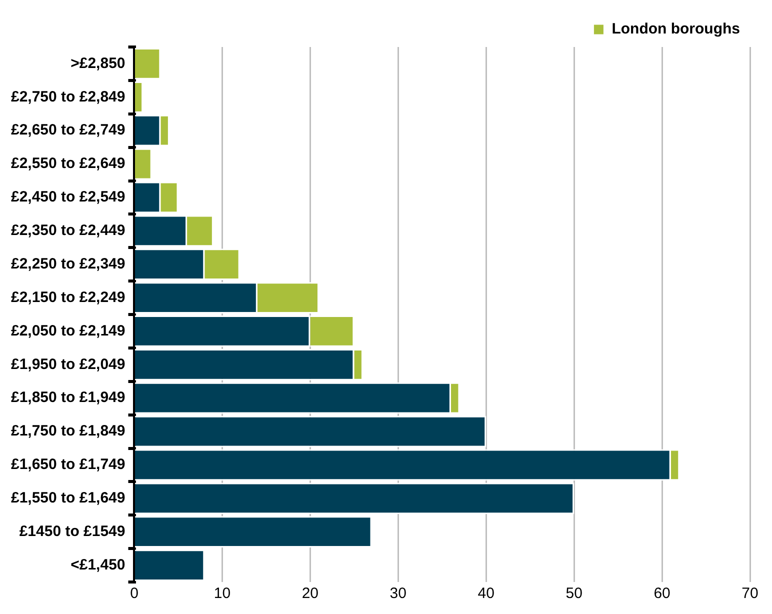 This screenshot has height=614, width=772. Describe the element at coordinates (310, 593) in the screenshot. I see `x-tick-label: 20` at that location.